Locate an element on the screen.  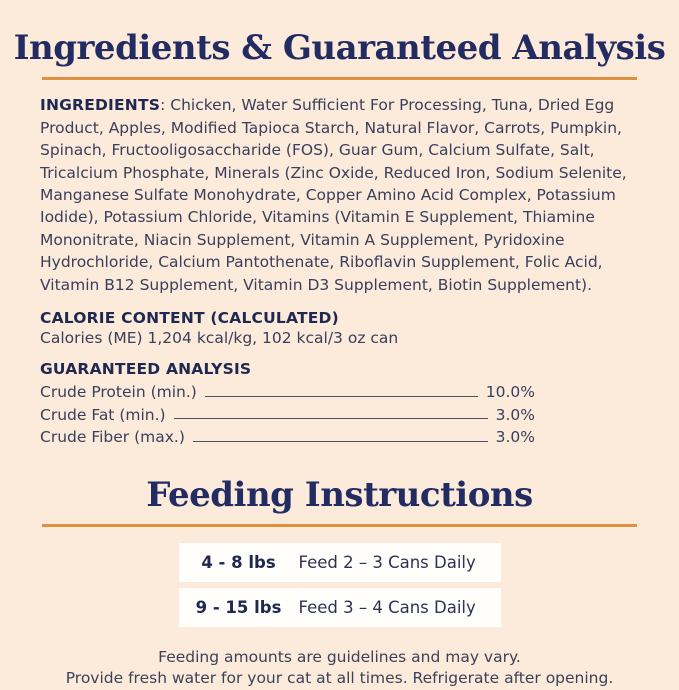
guaranteed-analysis-heading: GUARANTEED ANALYSIS is located at coordinates (146, 369).